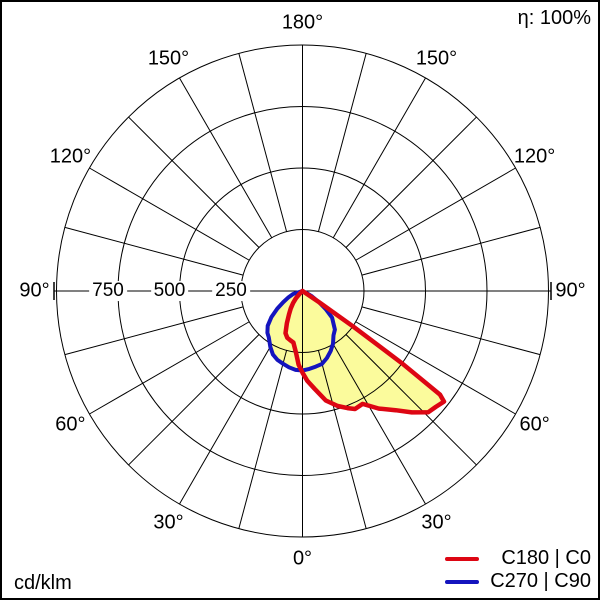  I want to click on angle-label-330: 150°, so click(168, 58).